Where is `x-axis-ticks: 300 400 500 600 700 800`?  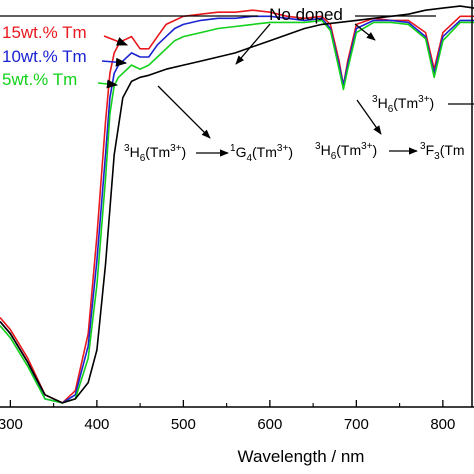
x-axis-ticks: 300 400 500 600 700 800 is located at coordinates (227, 416).